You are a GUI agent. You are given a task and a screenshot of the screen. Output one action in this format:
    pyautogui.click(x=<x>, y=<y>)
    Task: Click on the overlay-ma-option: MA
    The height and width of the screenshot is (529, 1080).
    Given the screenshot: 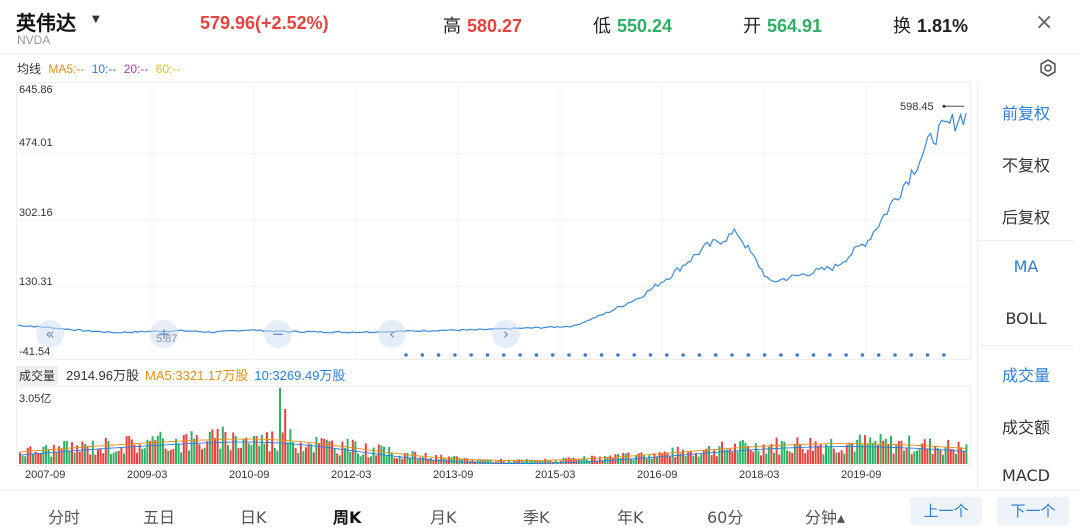 What is the action you would take?
    pyautogui.click(x=1026, y=266)
    